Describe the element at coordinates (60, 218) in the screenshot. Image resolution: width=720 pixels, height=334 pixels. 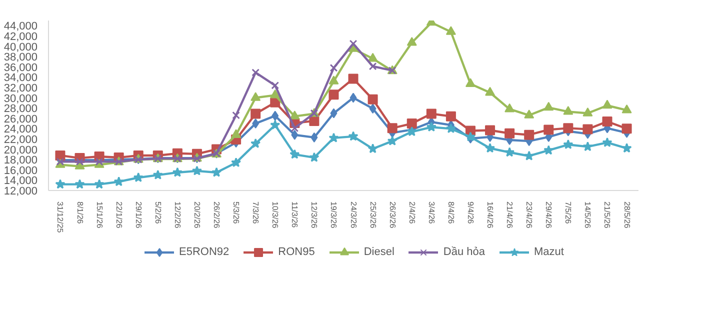
I see `x-tick-label: 31/12/25` at that location.